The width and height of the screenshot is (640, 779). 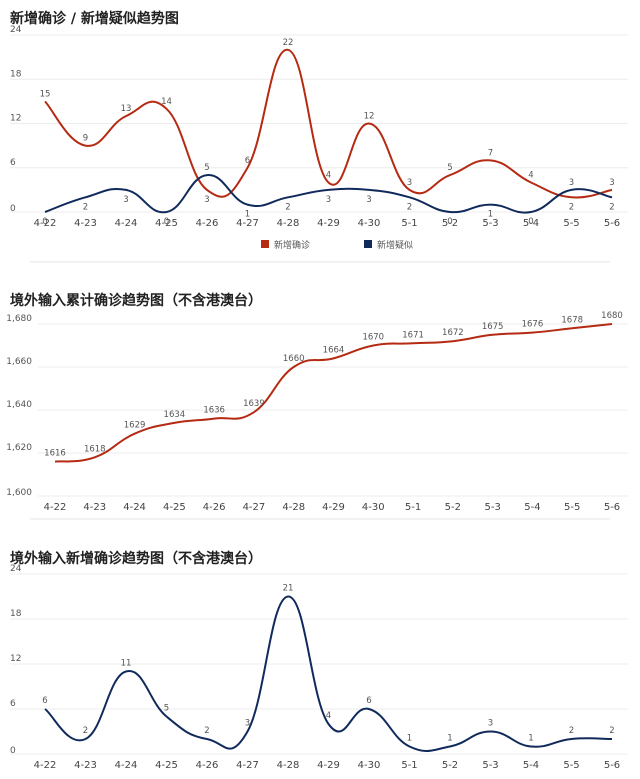 What do you see at coordinates (19, 362) in the screenshot?
I see `y-tick-label: 1,660` at bounding box center [19, 362].